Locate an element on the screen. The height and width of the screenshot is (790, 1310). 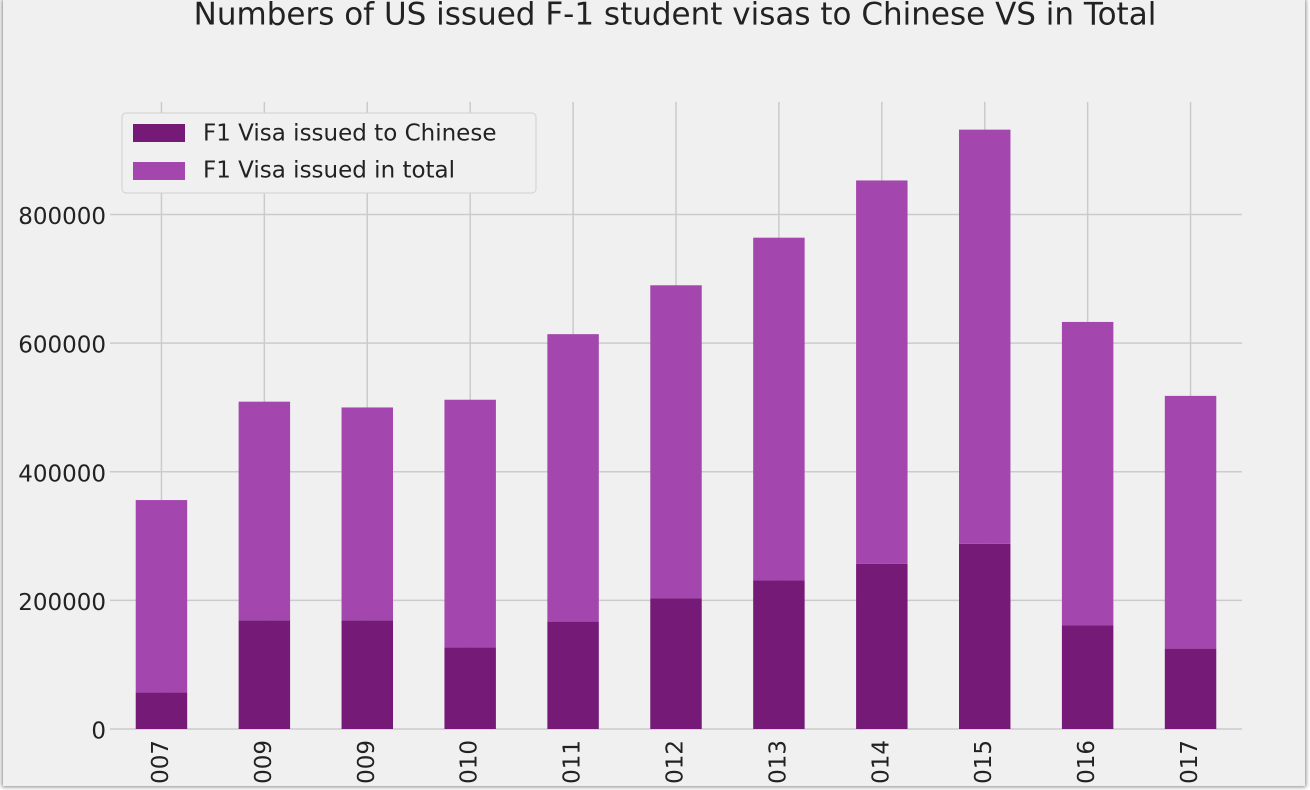
legend-box is located at coordinates (329, 153).